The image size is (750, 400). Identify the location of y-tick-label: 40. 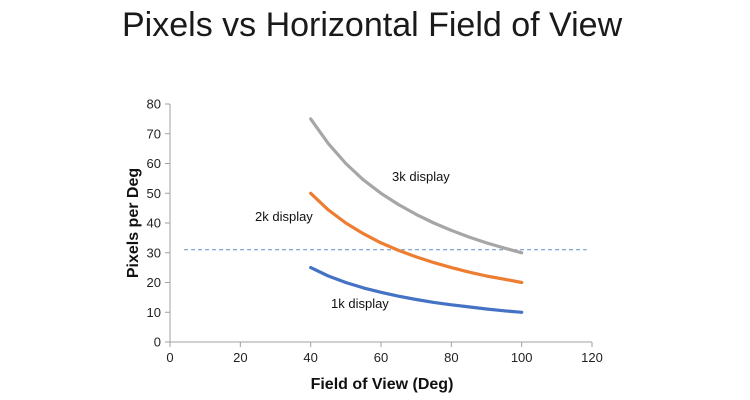
(154, 223).